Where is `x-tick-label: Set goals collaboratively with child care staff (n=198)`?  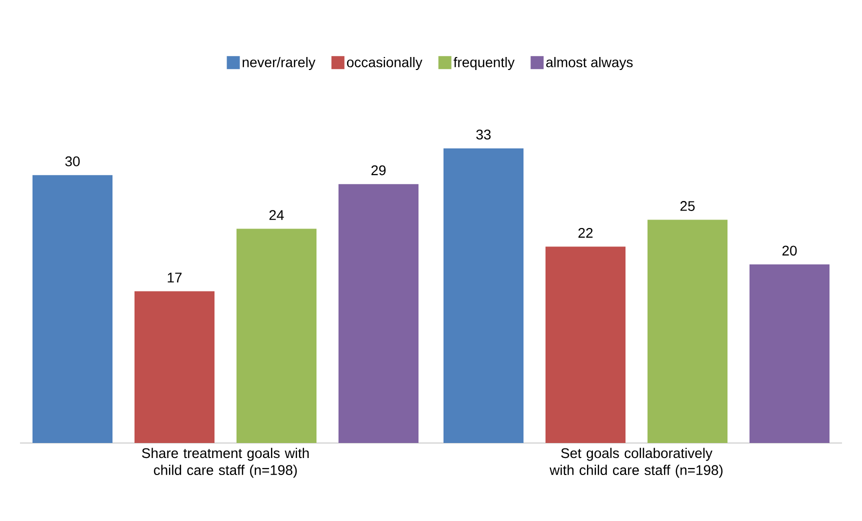
x-tick-label: Set goals collaboratively with child care staff (n=198) is located at coordinates (636, 463).